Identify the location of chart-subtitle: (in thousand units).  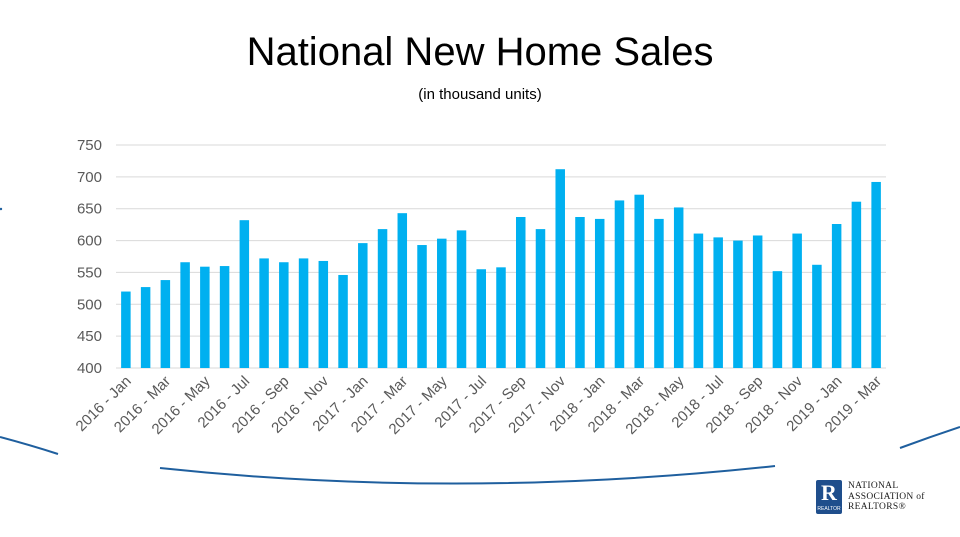
(480, 94).